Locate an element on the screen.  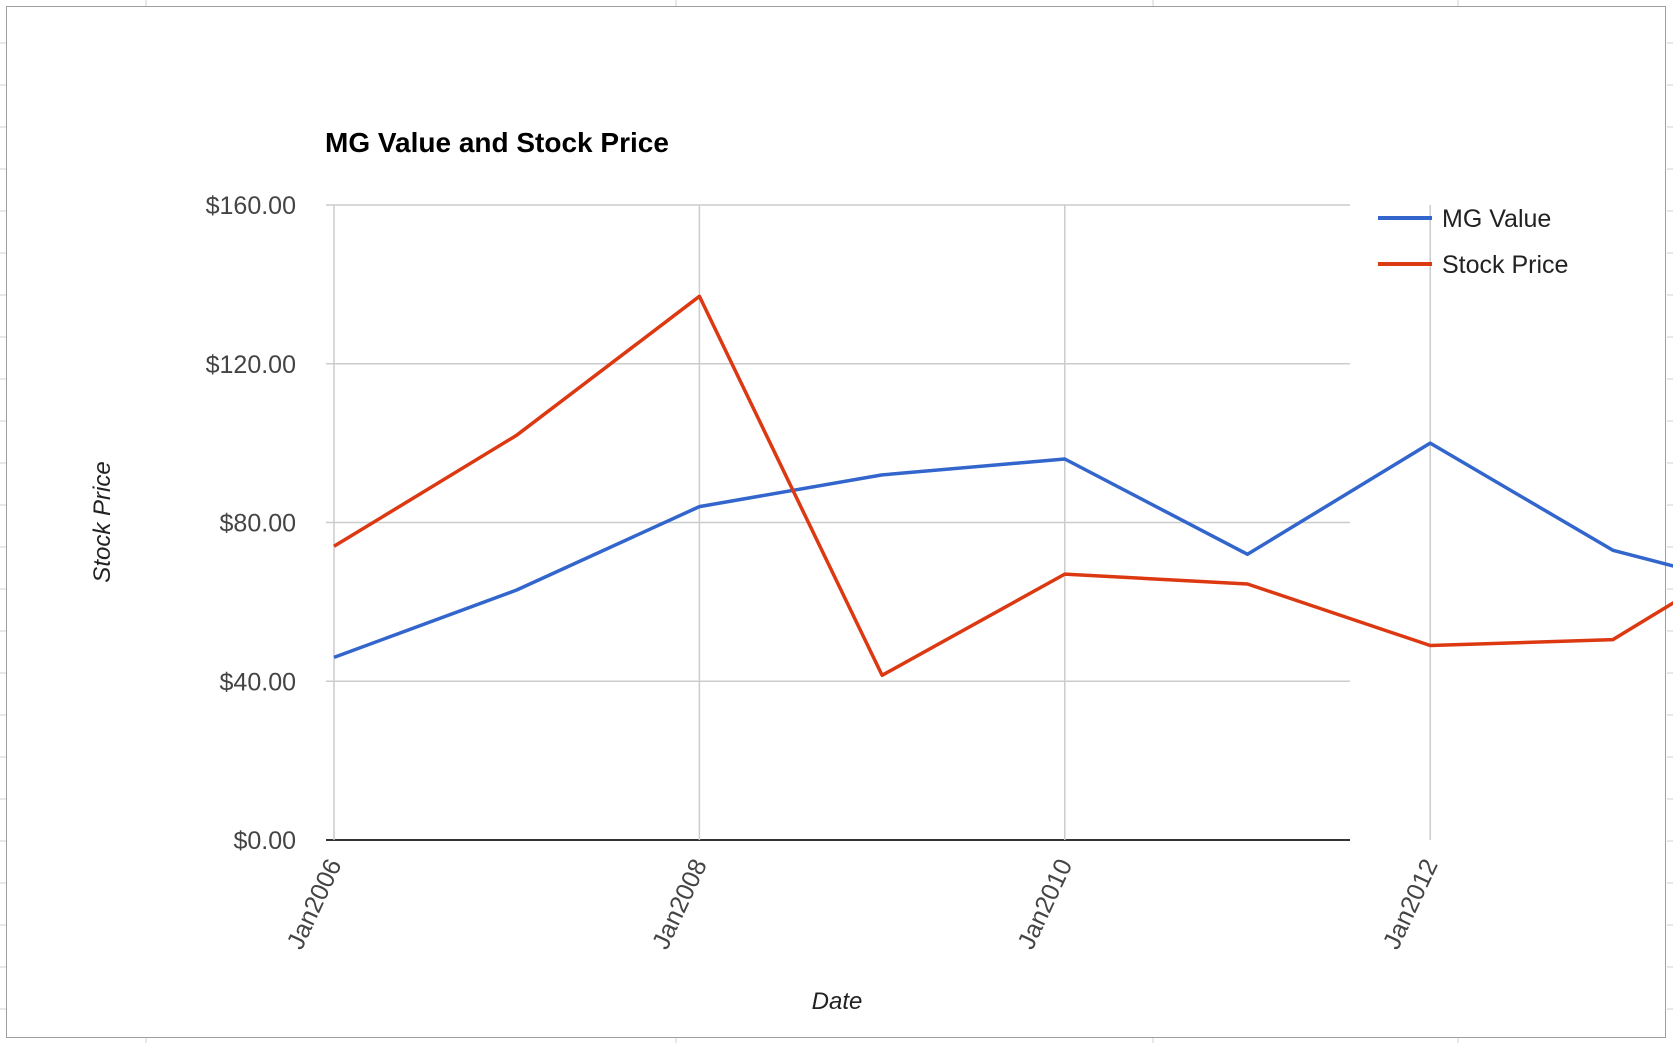
y-tick-label: $80.00 is located at coordinates (258, 524).